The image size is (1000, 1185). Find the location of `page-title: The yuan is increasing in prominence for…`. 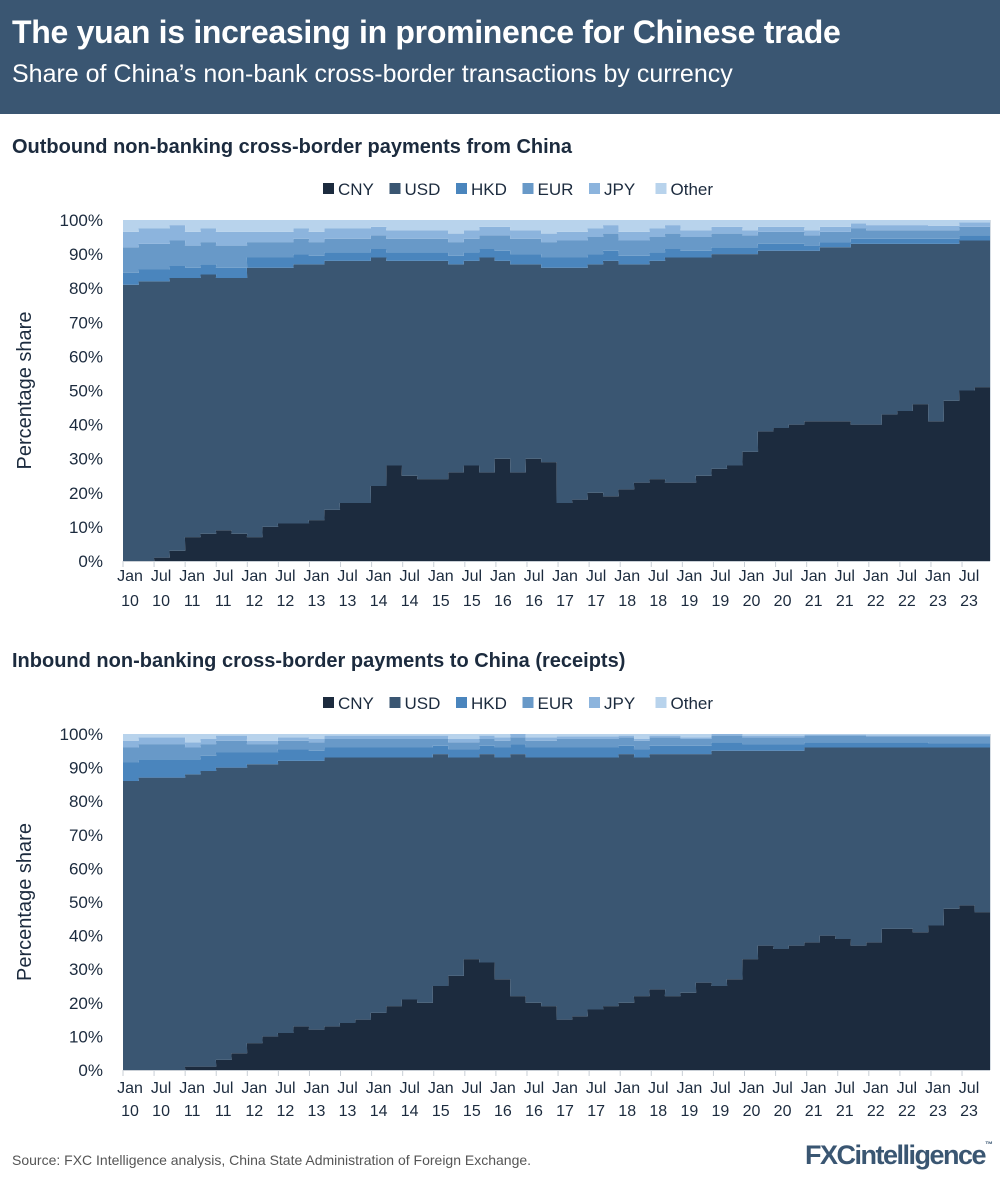

page-title: The yuan is increasing in prominence for… is located at coordinates (426, 32).